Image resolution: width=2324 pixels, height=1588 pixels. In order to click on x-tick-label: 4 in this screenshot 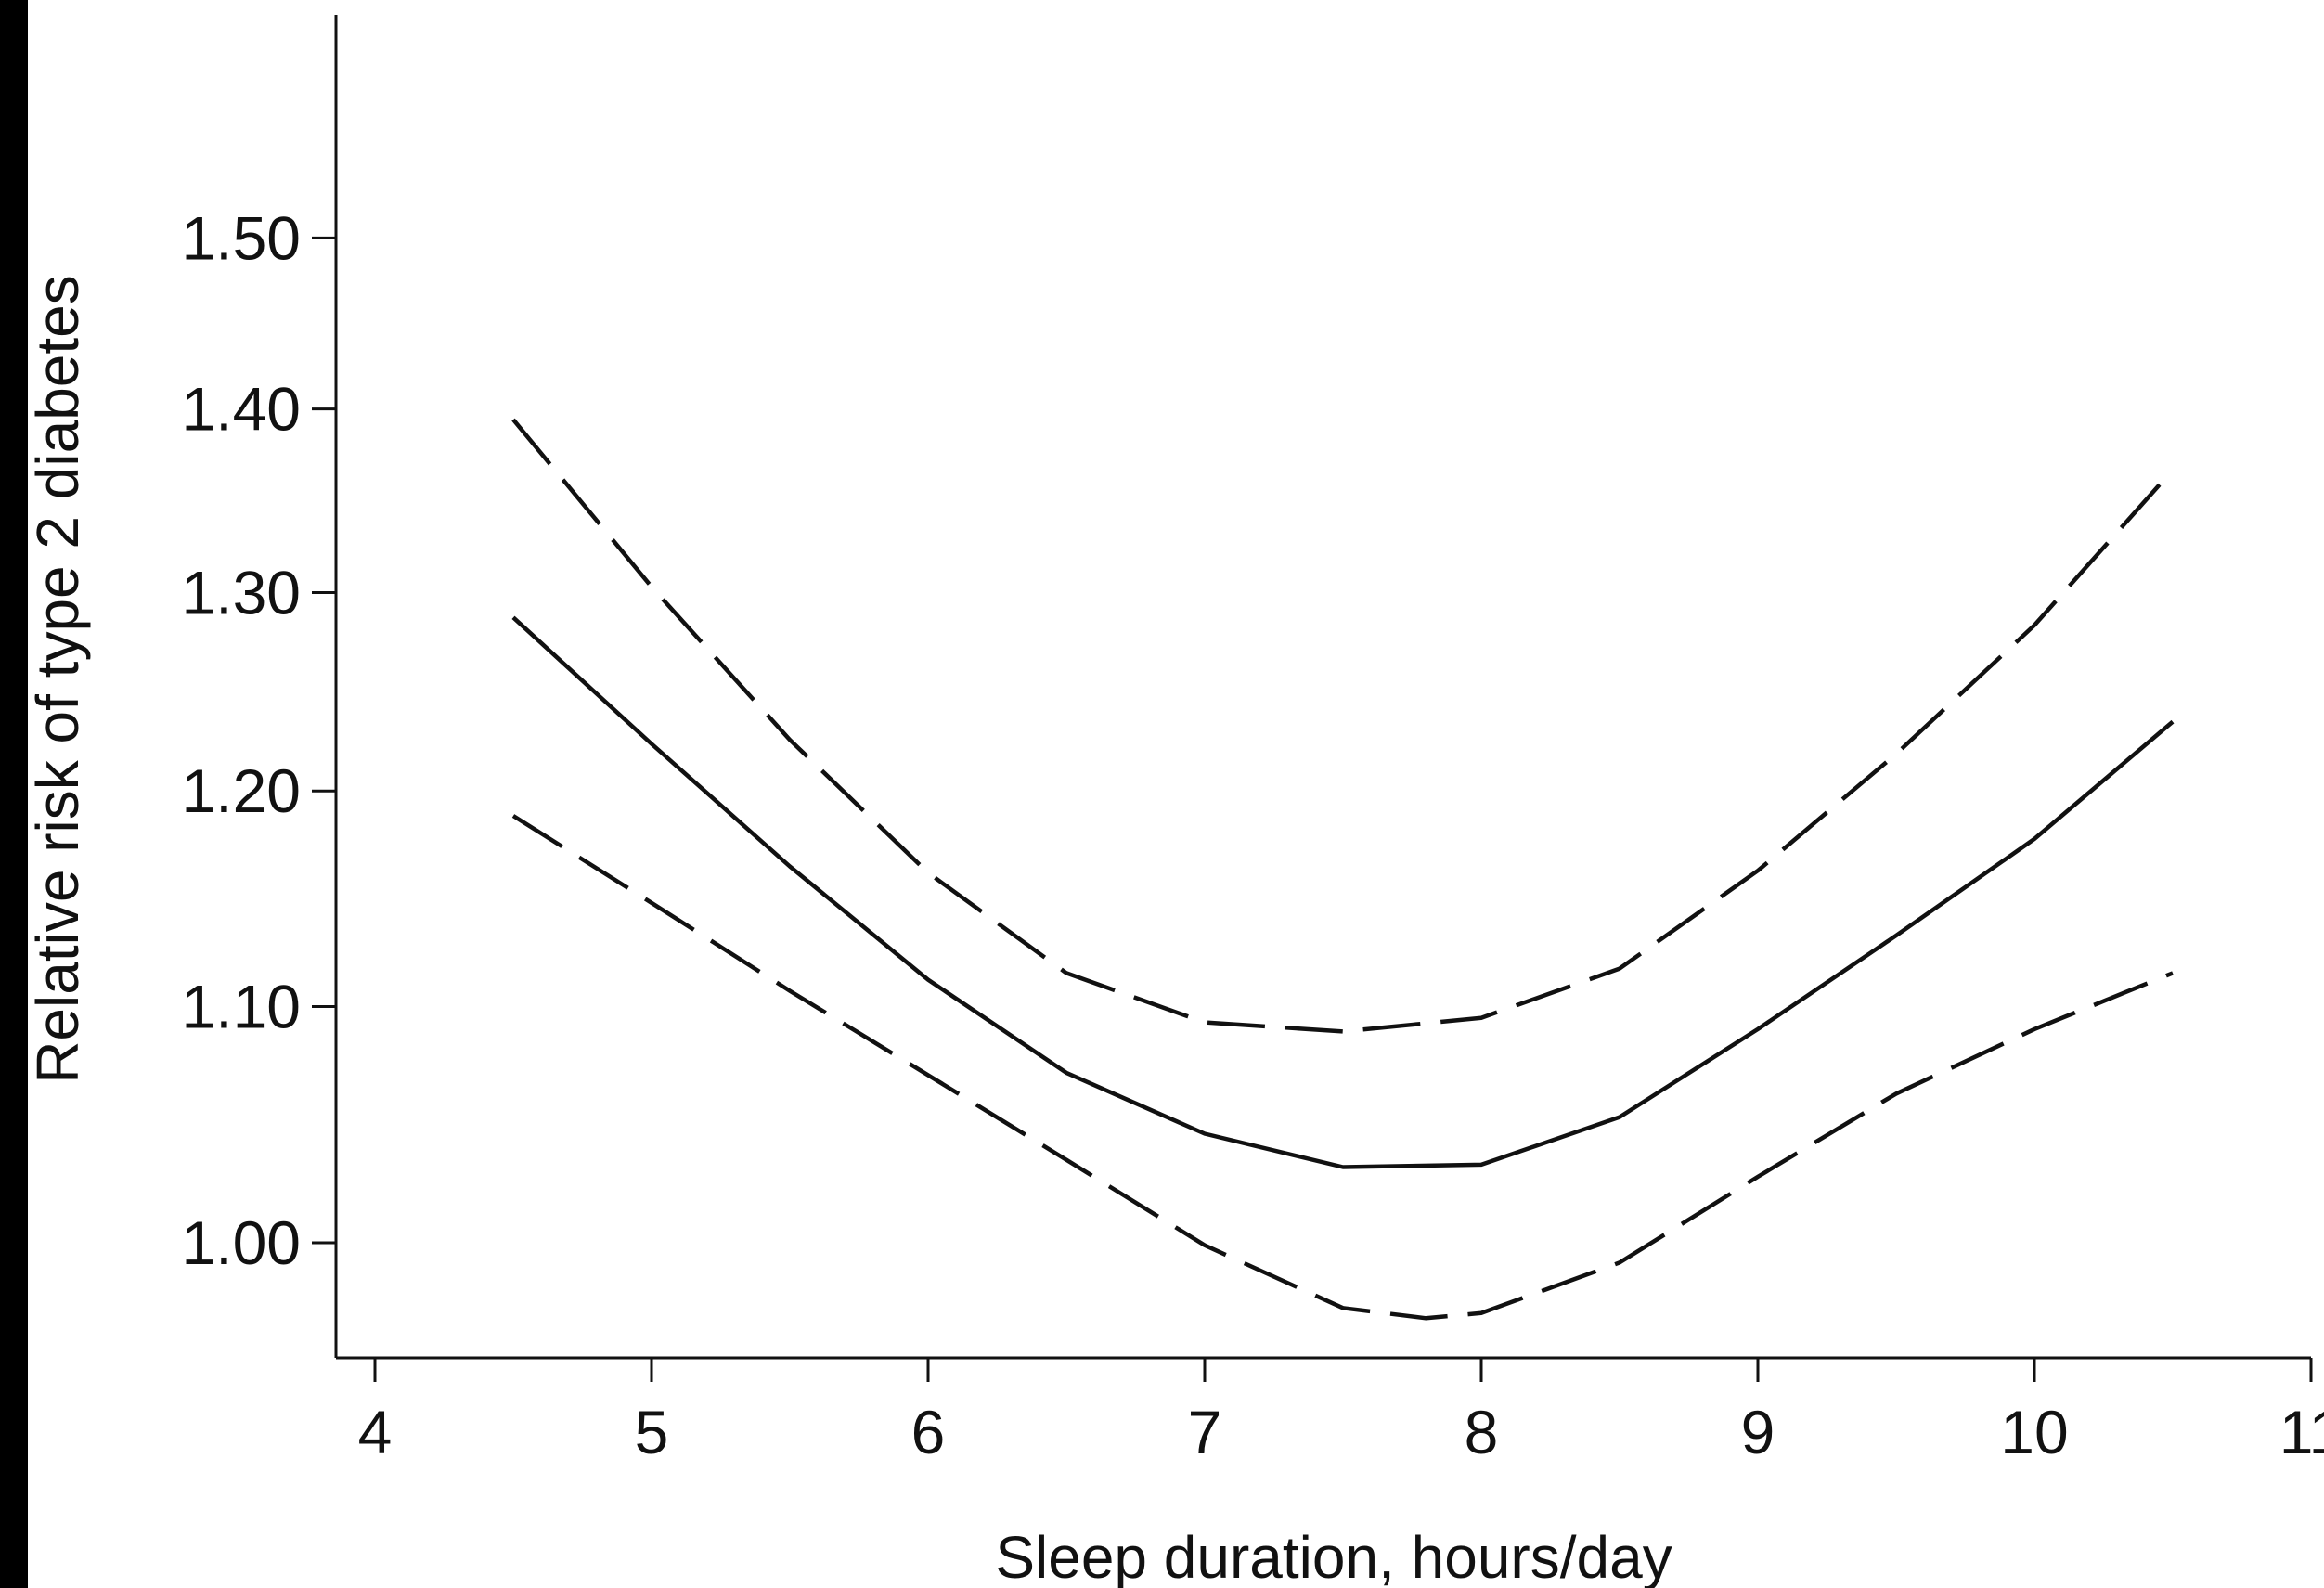, I will do `click(375, 1432)`.